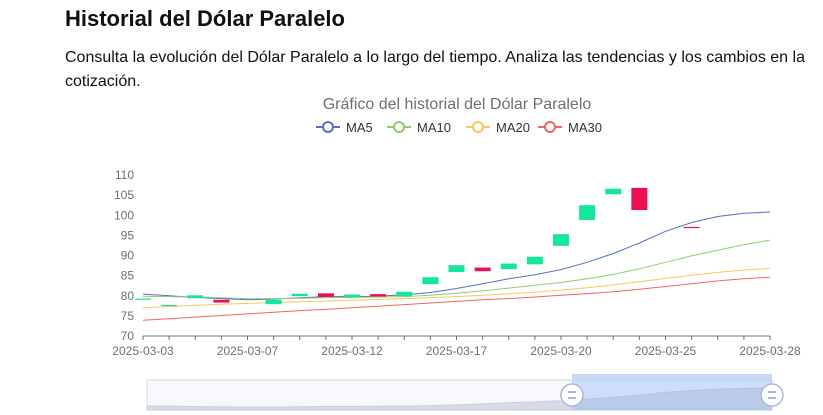 Image resolution: width=823 pixels, height=415 pixels. What do you see at coordinates (457, 104) in the screenshot?
I see `chart-title: Gráfico del historial del Dólar Paralelo` at bounding box center [457, 104].